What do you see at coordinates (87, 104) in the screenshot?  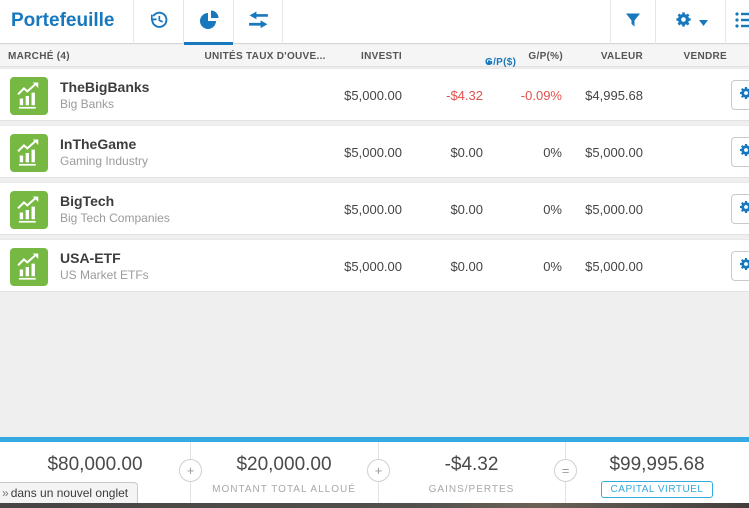 I see `market-subtitle: Big Banks` at bounding box center [87, 104].